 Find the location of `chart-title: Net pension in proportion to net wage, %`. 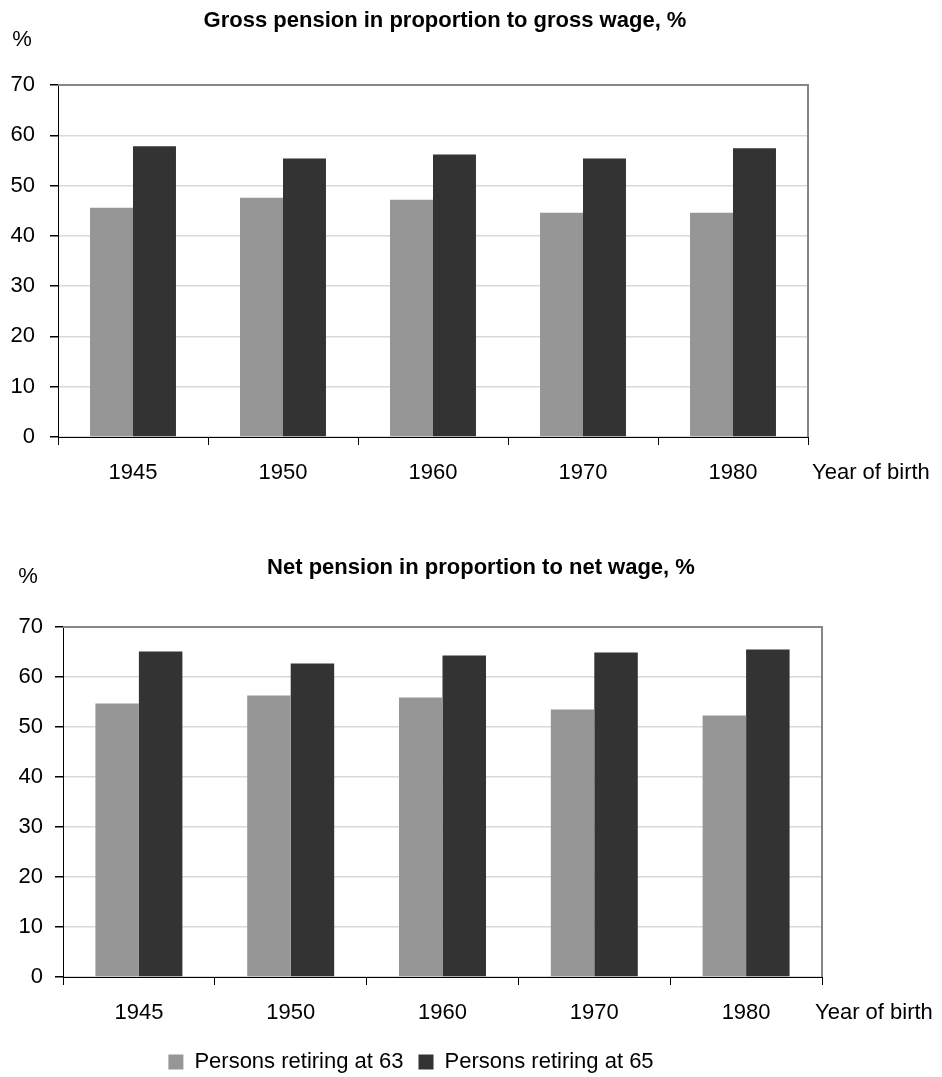

chart-title: Net pension in proportion to net wage, % is located at coordinates (481, 567).